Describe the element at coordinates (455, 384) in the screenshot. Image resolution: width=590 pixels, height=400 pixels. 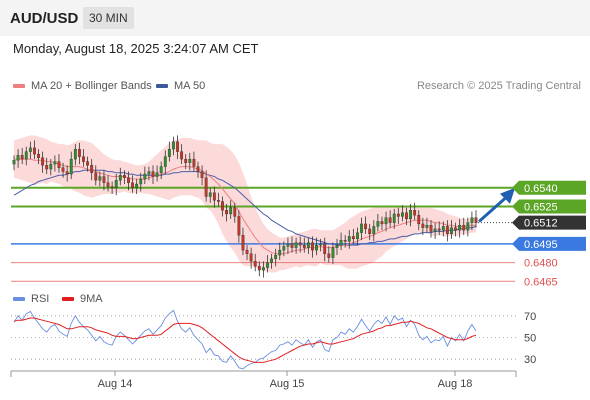
I see `x-tick-label: Aug 18` at that location.